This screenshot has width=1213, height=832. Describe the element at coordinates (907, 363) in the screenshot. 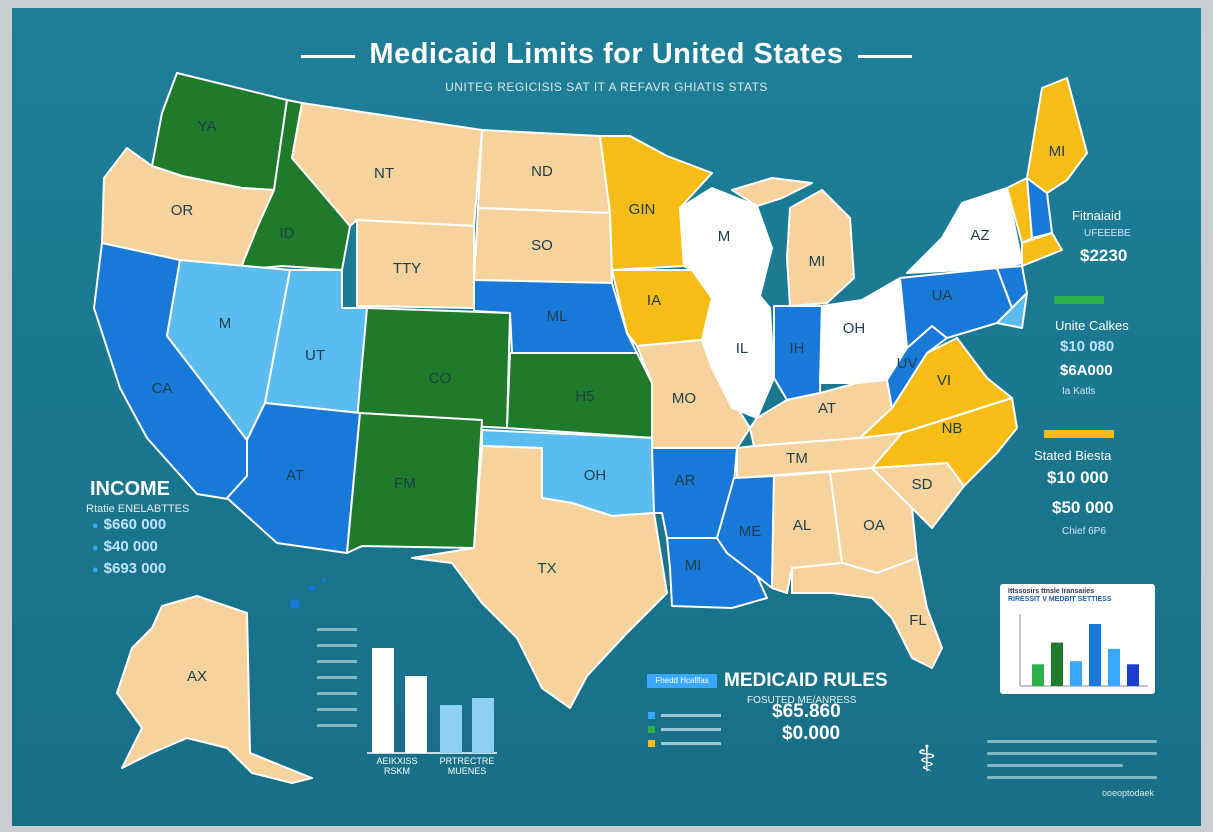

I see `state-wv-label: UV` at that location.